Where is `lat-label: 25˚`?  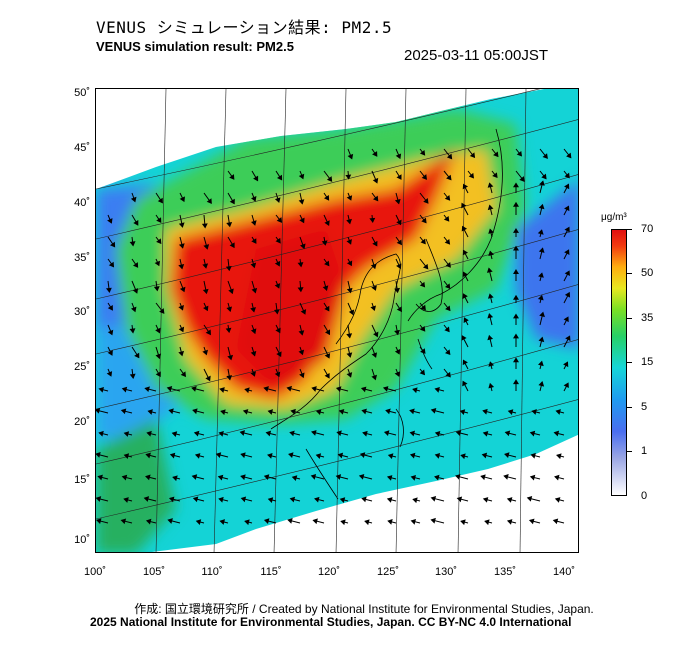 lat-label: 25˚ is located at coordinates (82, 367).